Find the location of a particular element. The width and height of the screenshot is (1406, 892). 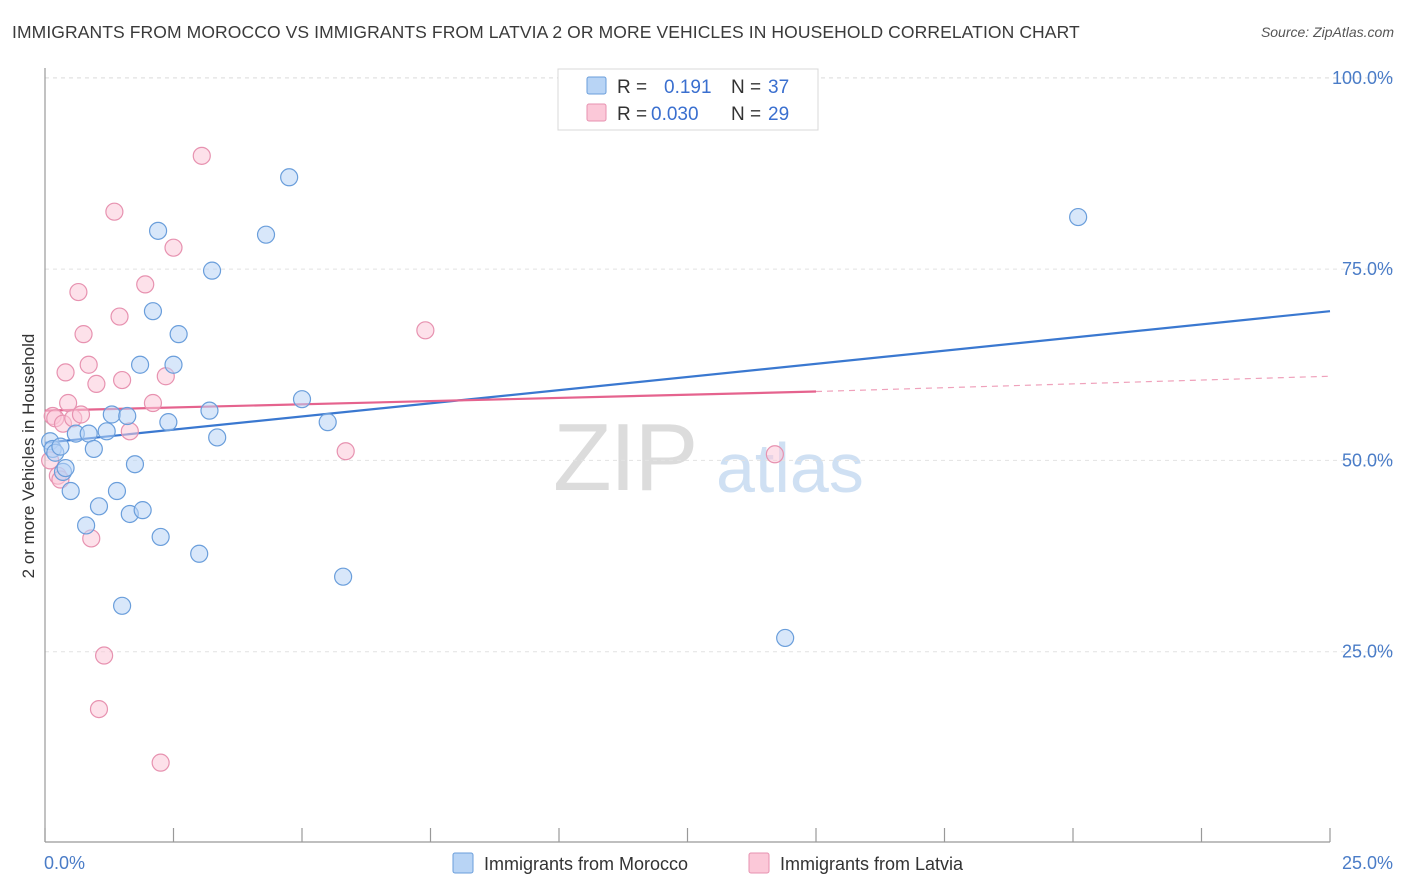

legend-n-label-latvia: N = is located at coordinates (746, 114).